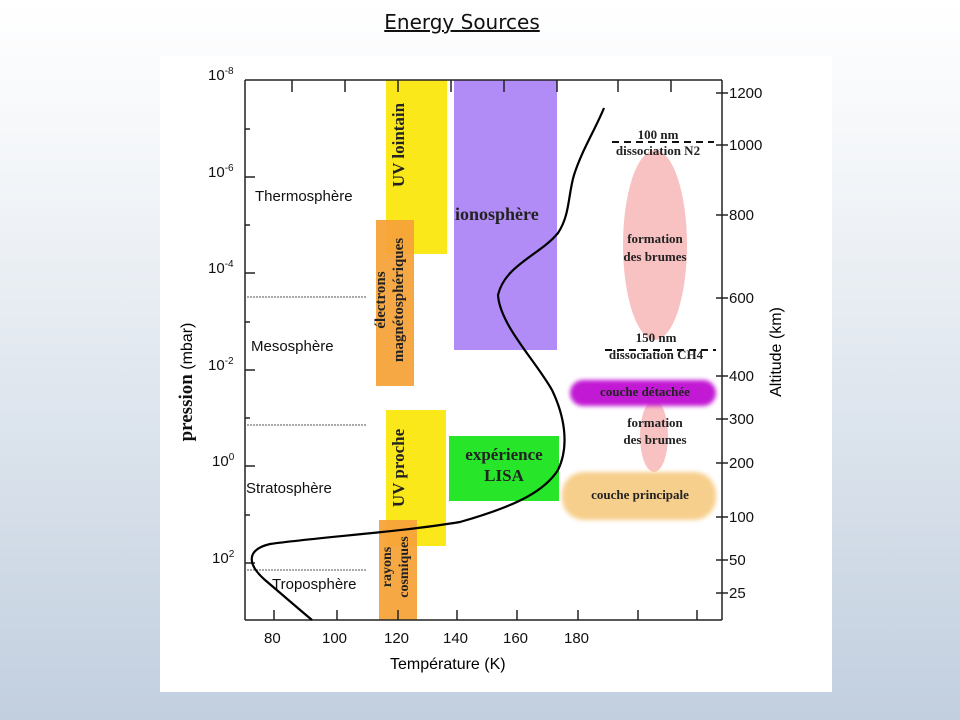 The image size is (960, 720). What do you see at coordinates (304, 196) in the screenshot?
I see `layer-thermosphere: Thermosphère` at bounding box center [304, 196].